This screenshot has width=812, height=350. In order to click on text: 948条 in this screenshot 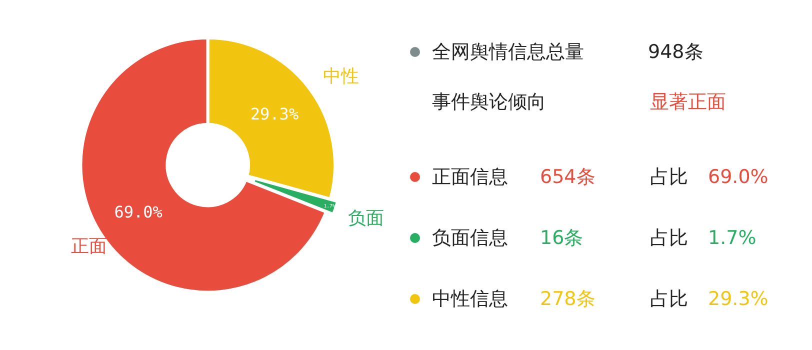, I will do `click(676, 52)`.